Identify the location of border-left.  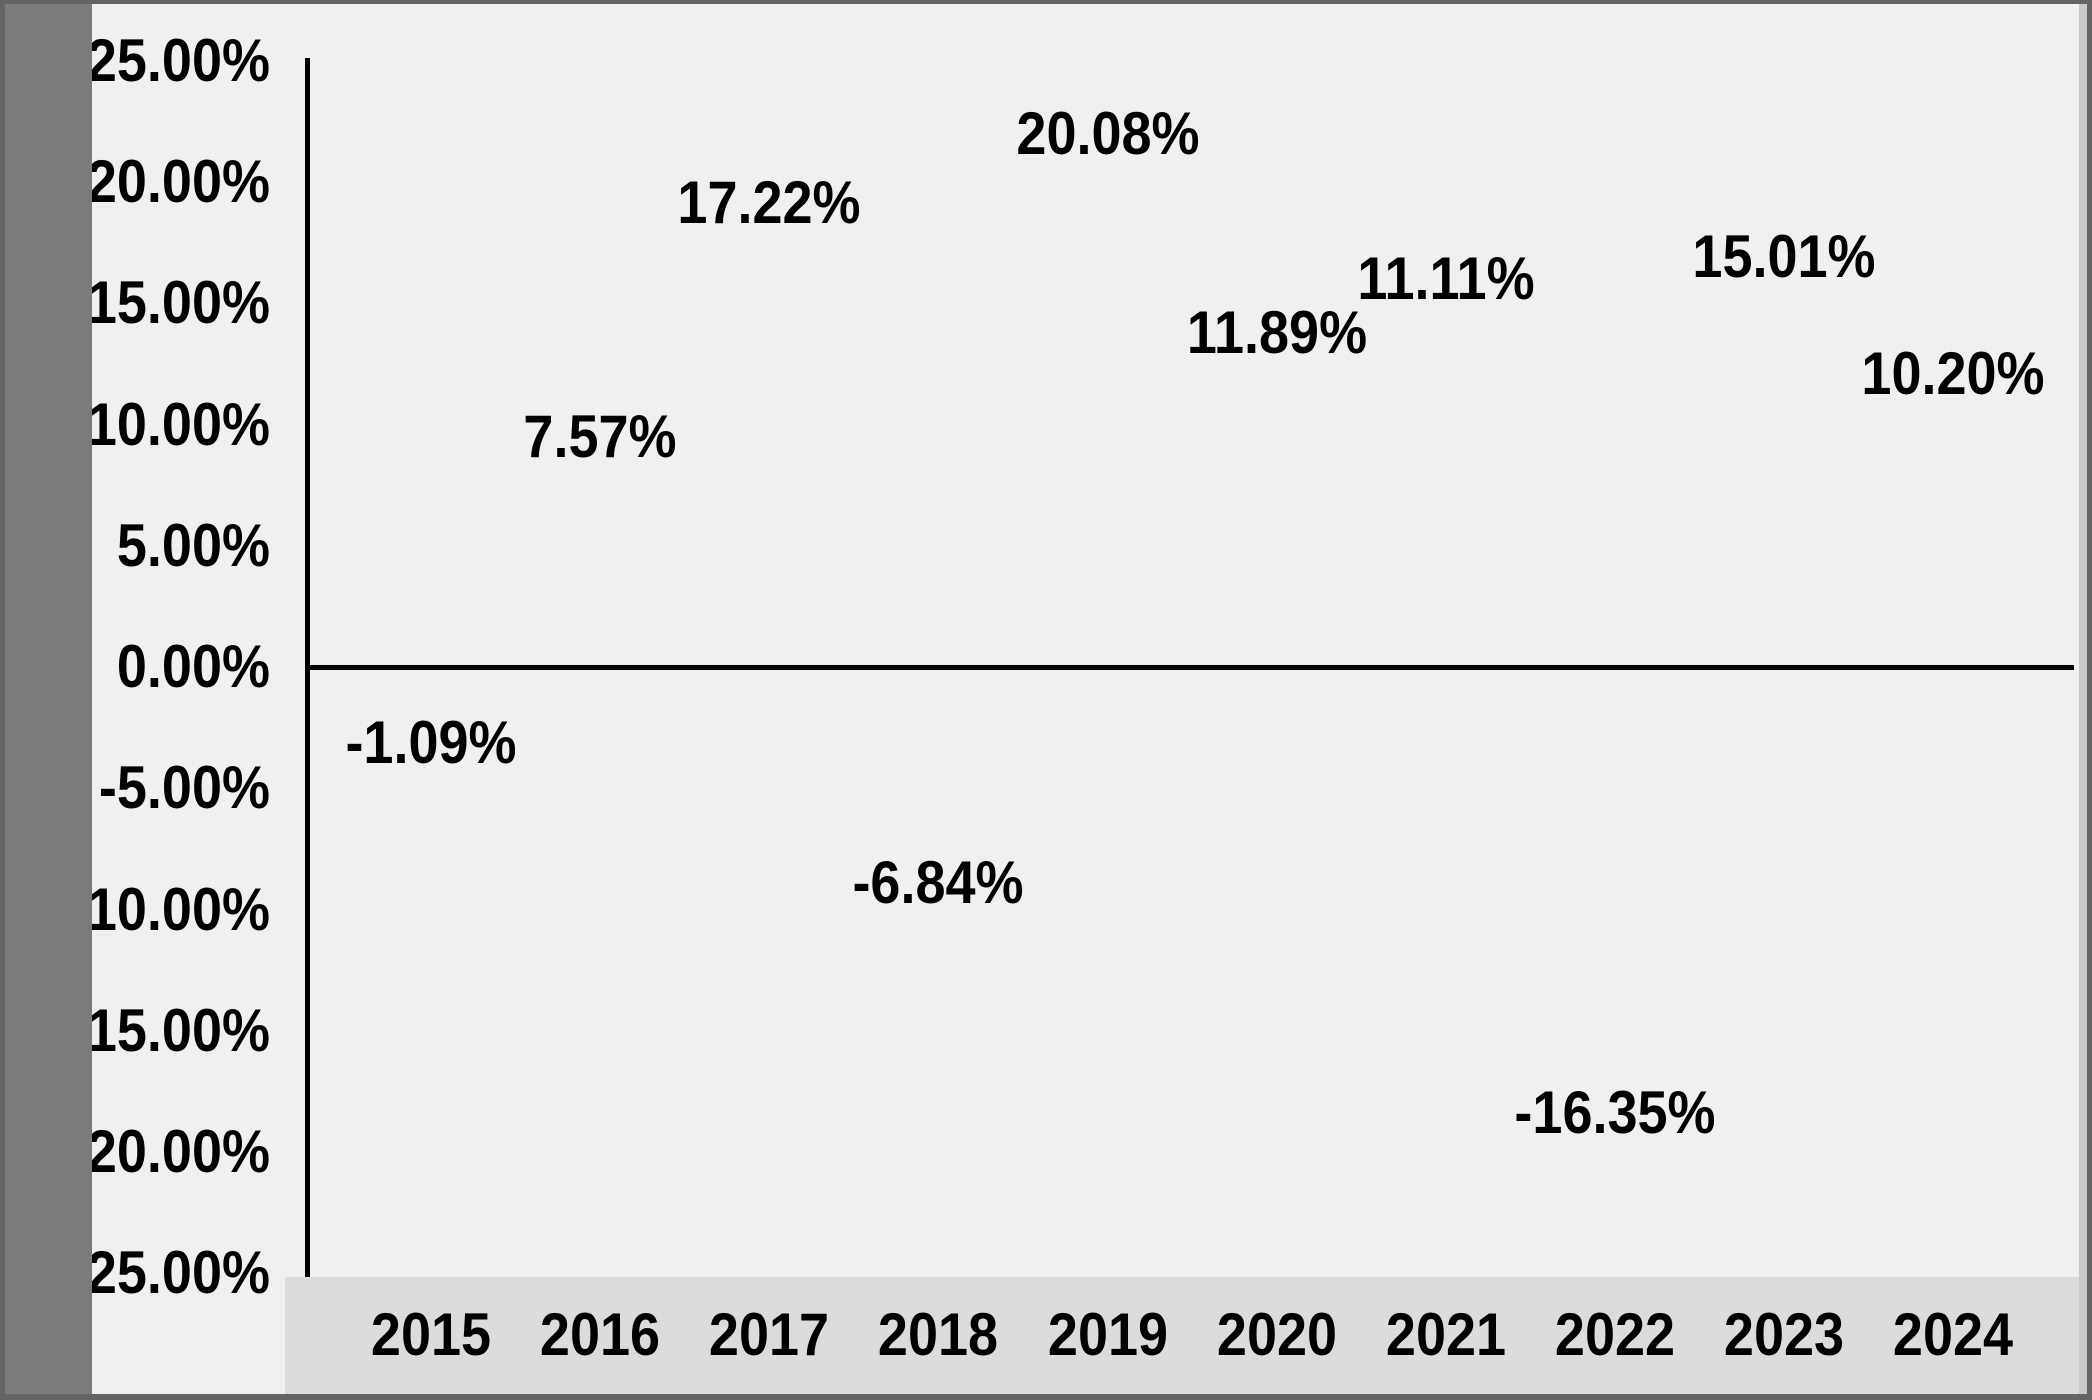
(2, 700).